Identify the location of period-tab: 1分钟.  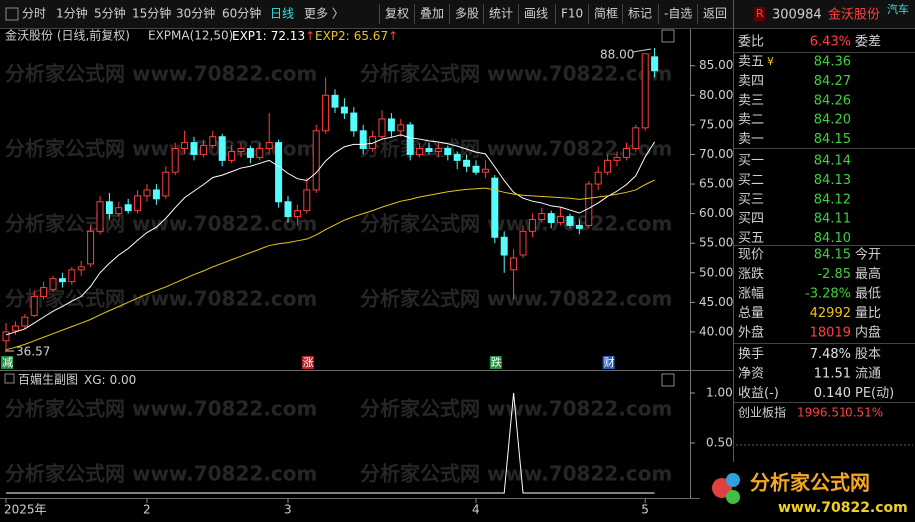
(72, 13).